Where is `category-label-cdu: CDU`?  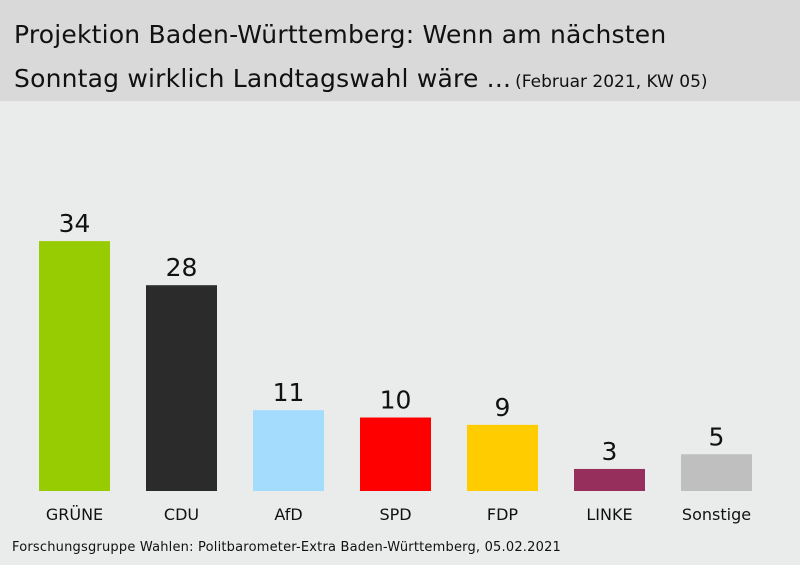 category-label-cdu: CDU is located at coordinates (181, 514).